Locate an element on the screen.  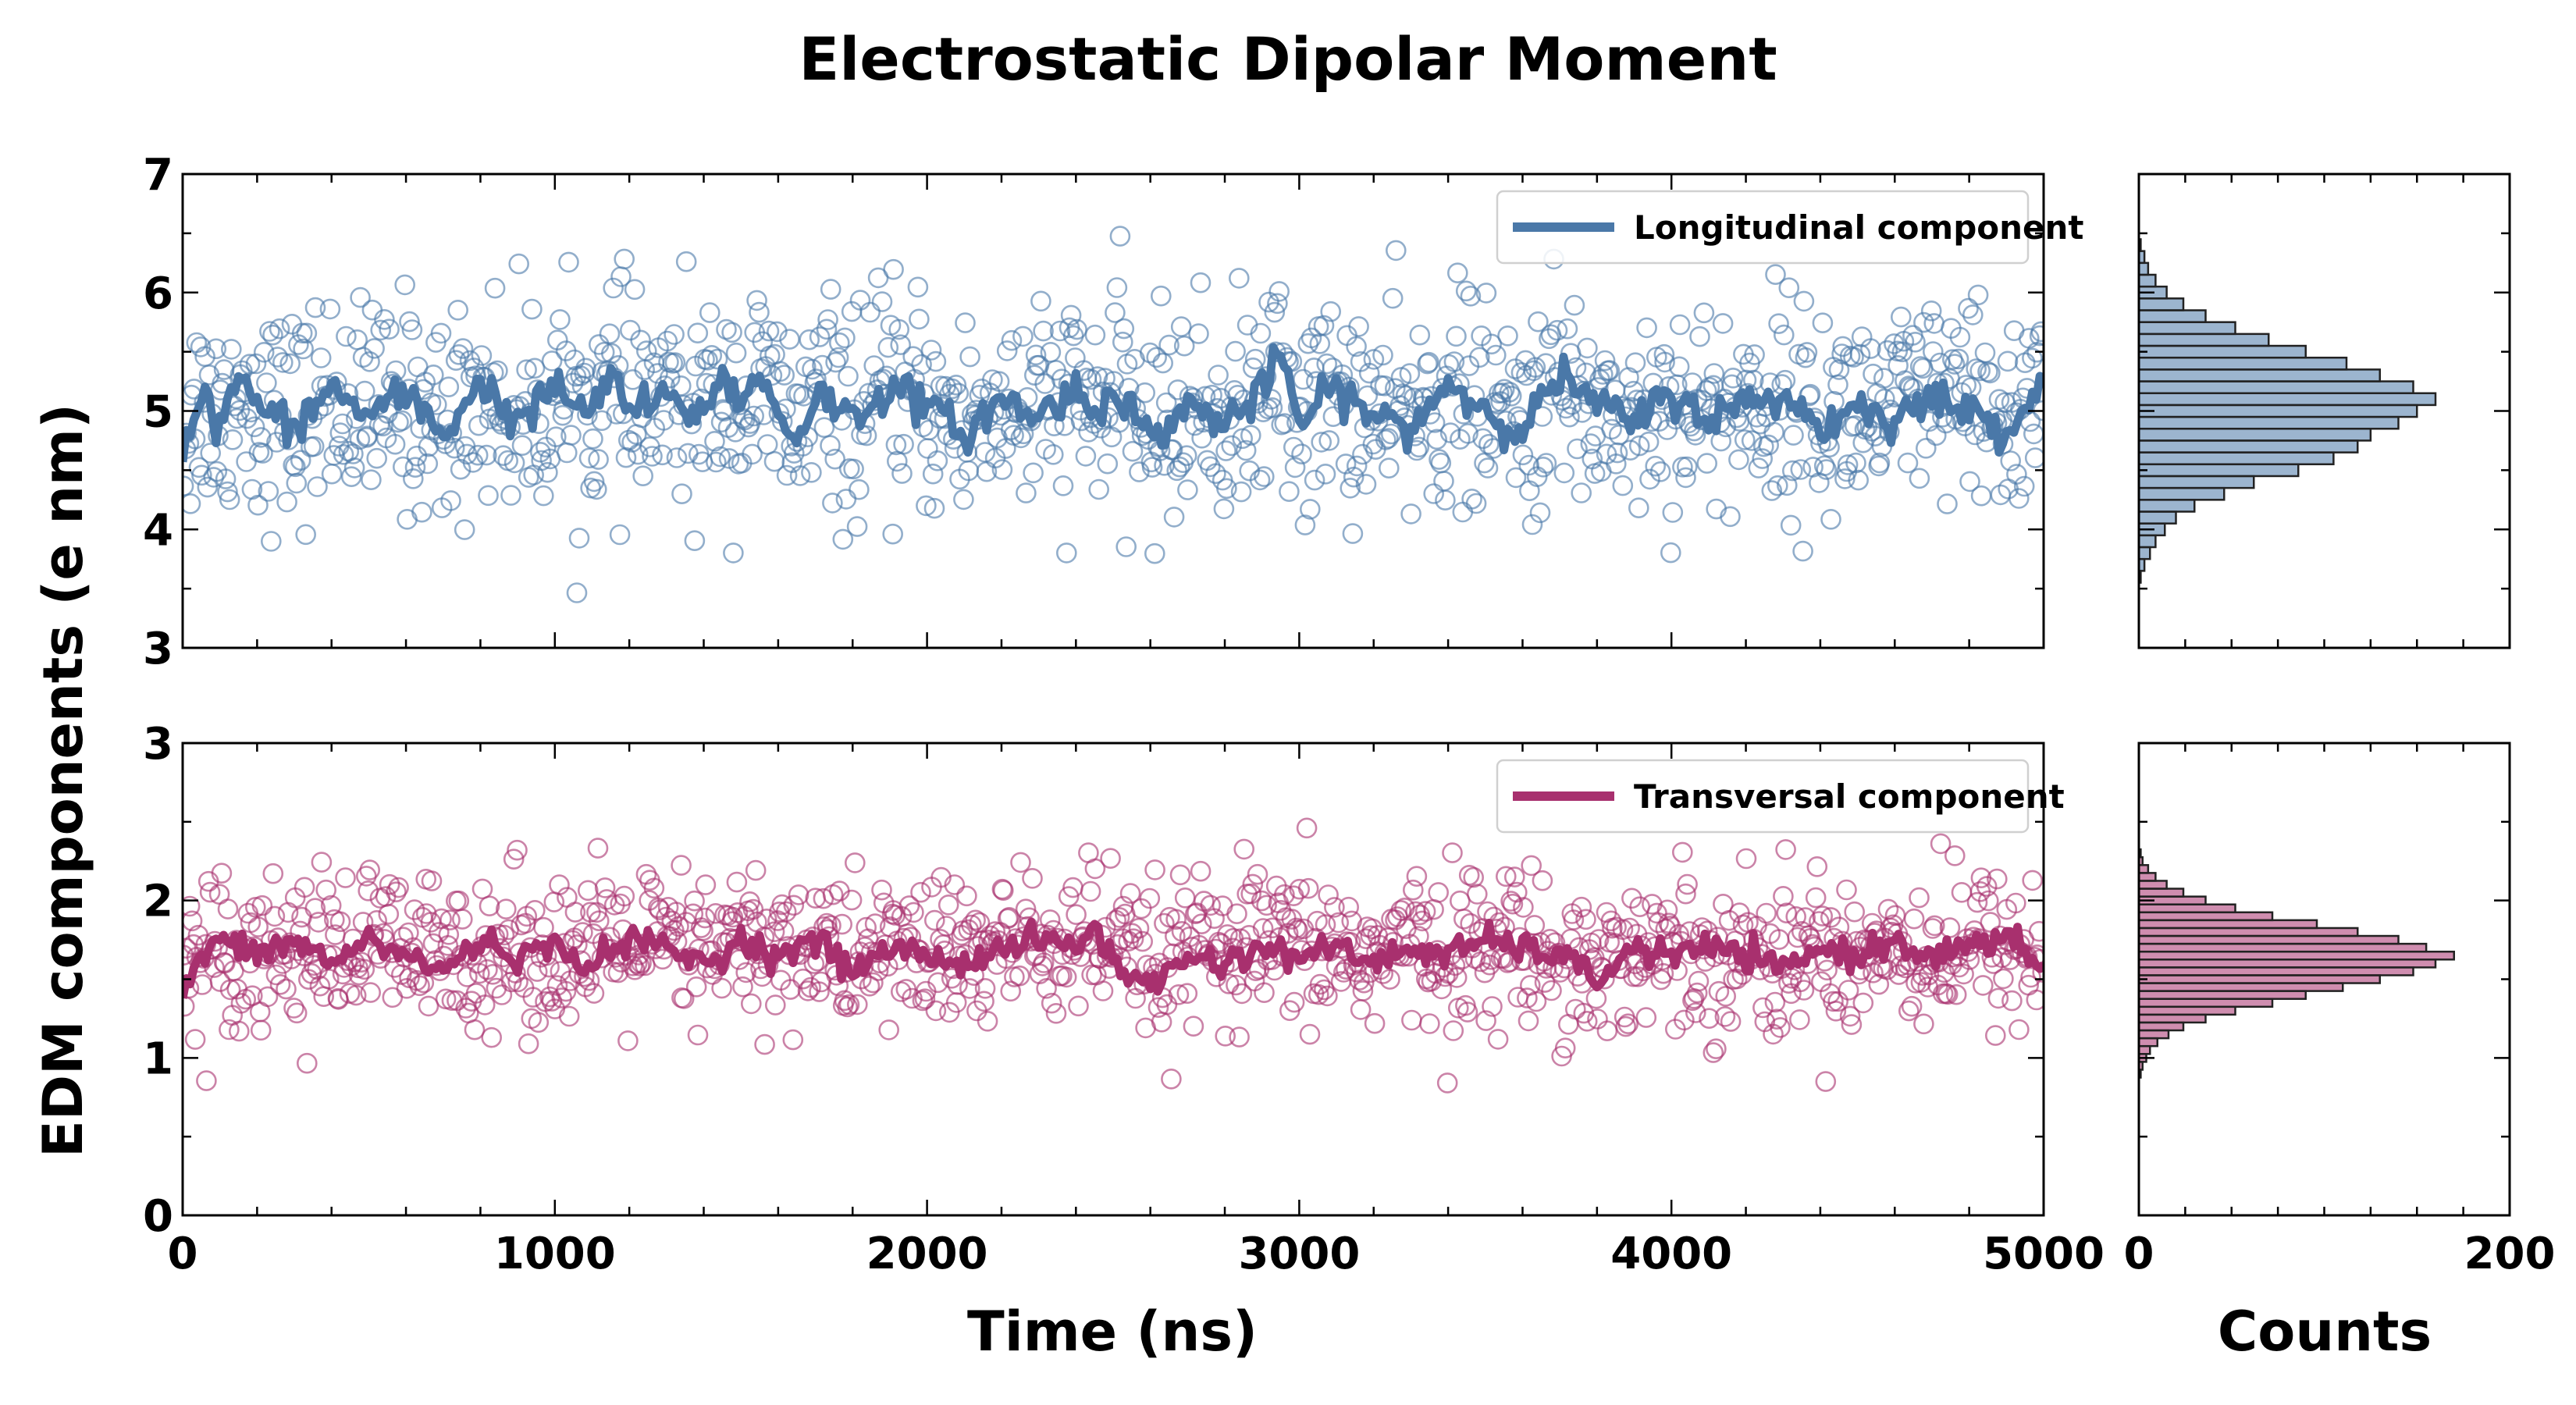
legend-box is located at coordinates (1763, 796).